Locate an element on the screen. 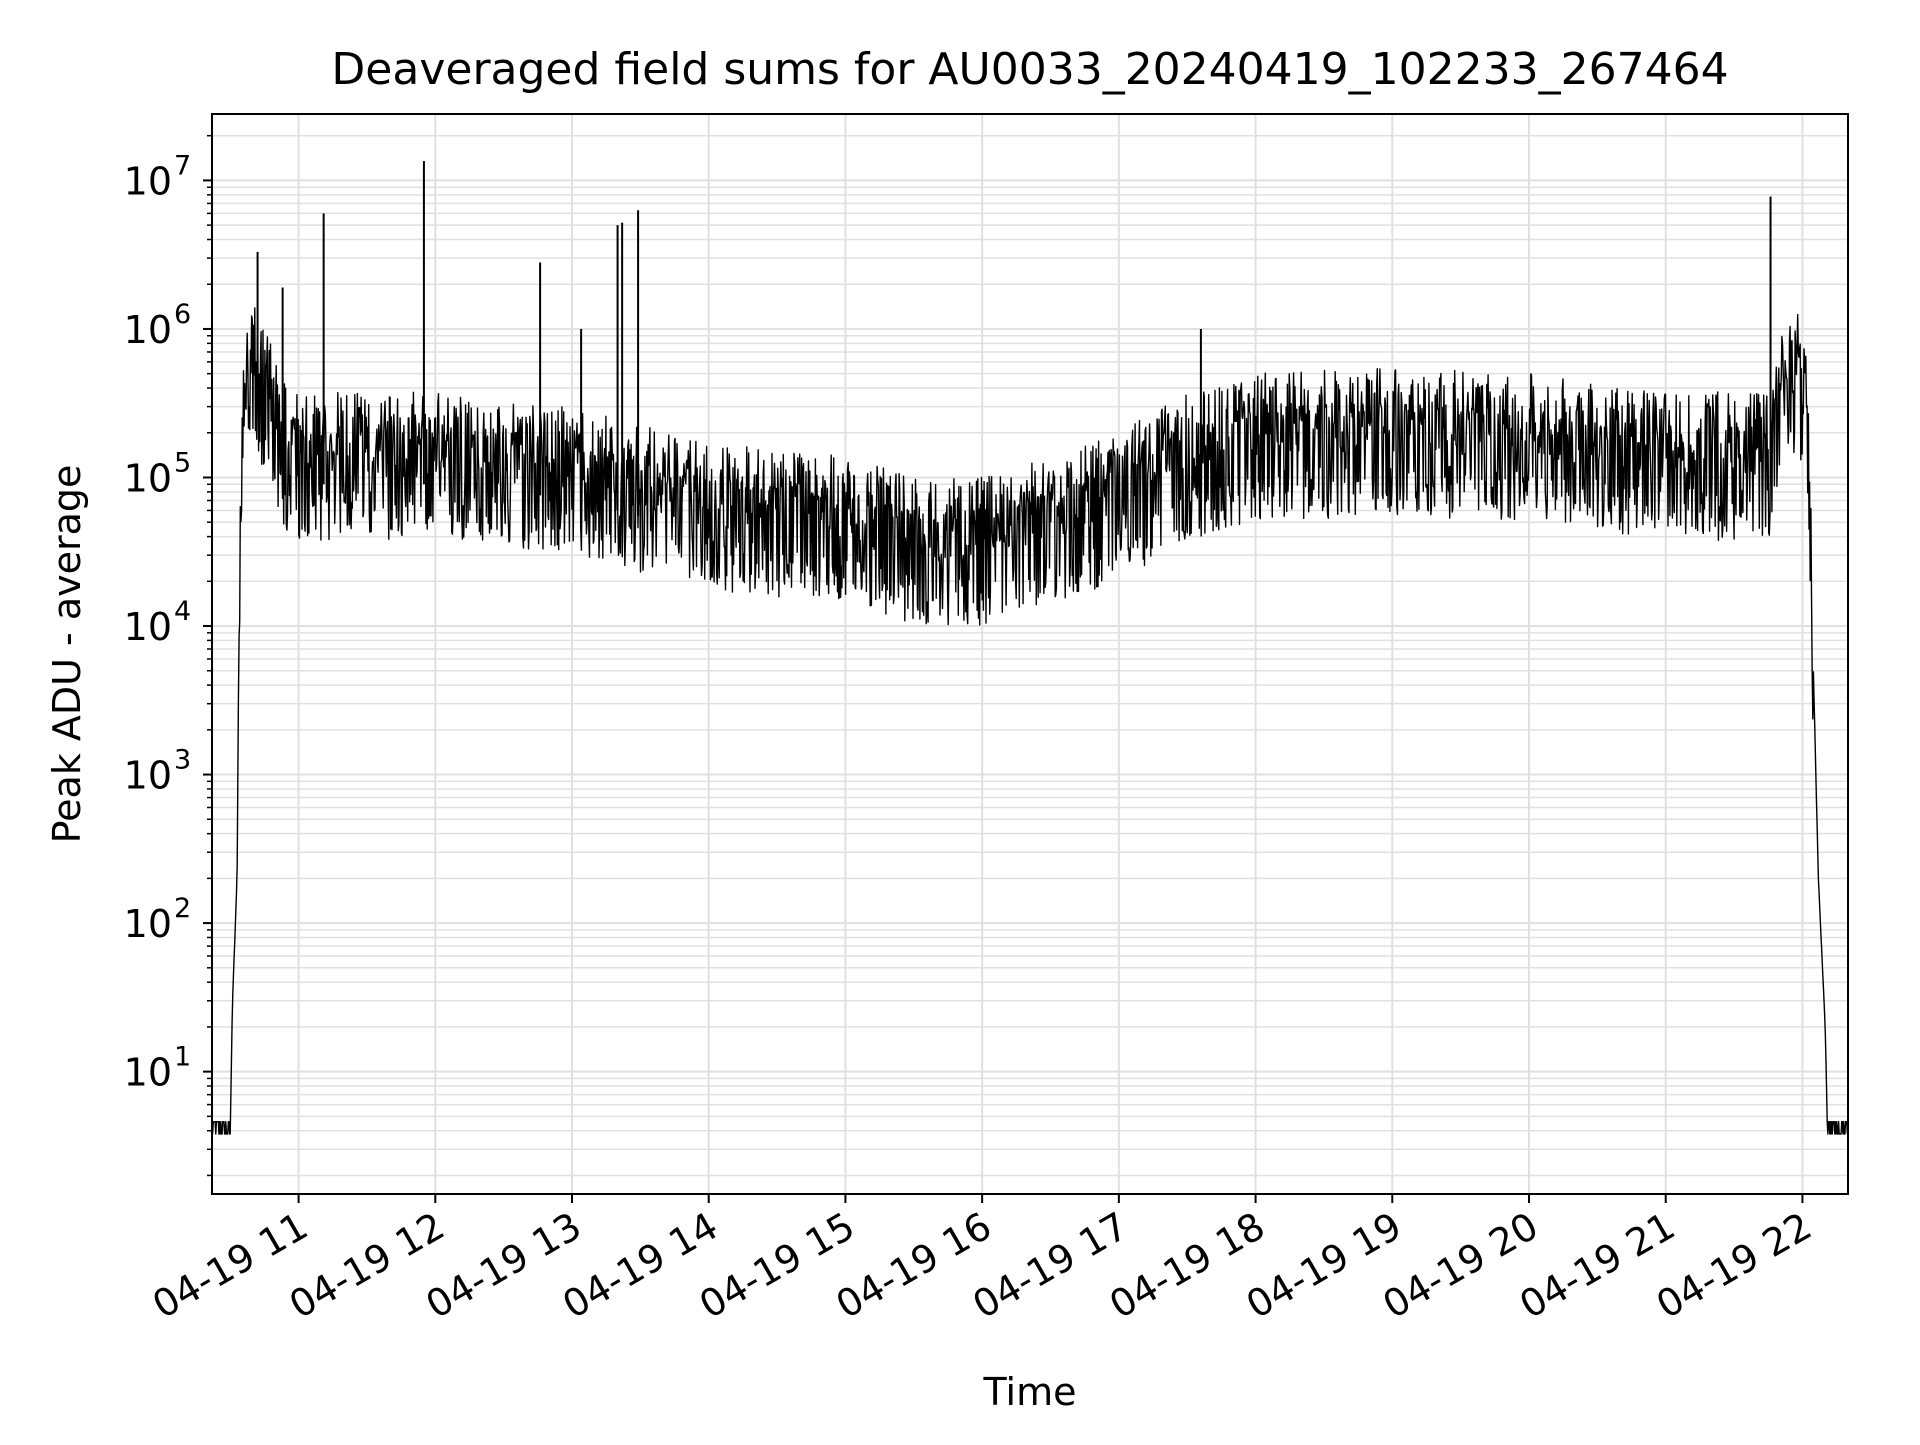  y-tick-exponent: 5 is located at coordinates (182, 462).